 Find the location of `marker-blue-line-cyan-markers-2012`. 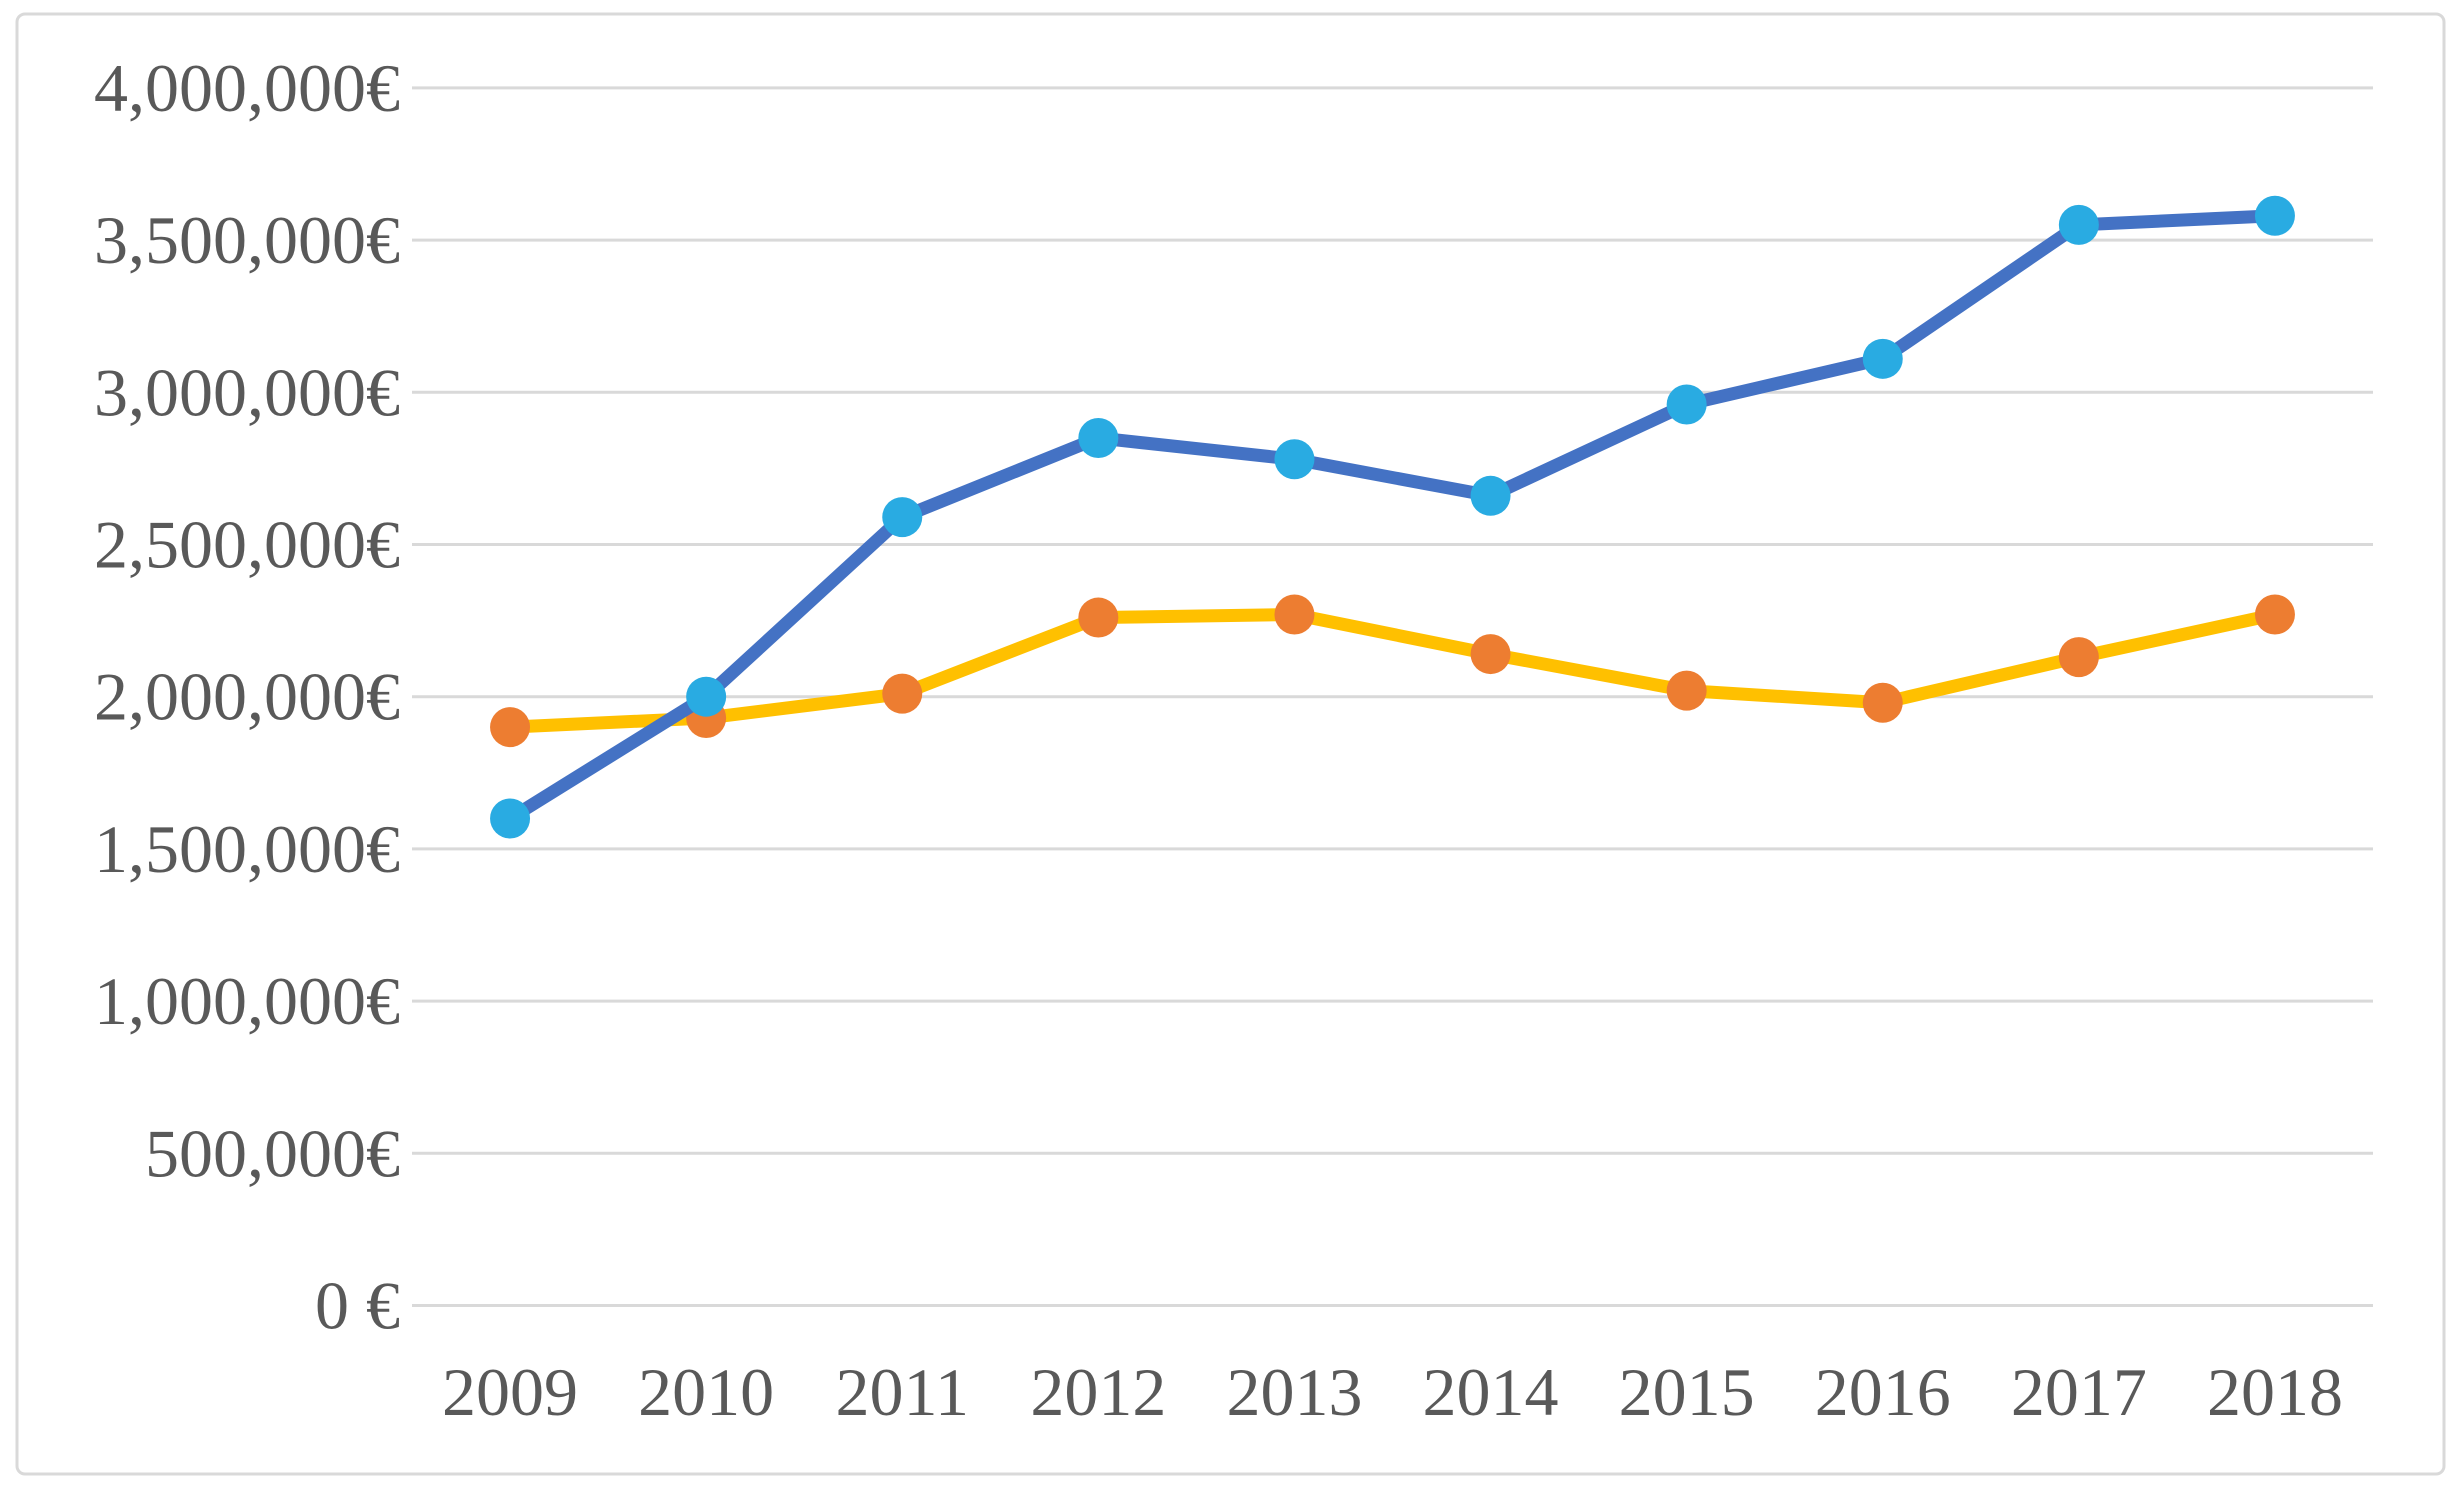

marker-blue-line-cyan-markers-2012 is located at coordinates (1098, 437).